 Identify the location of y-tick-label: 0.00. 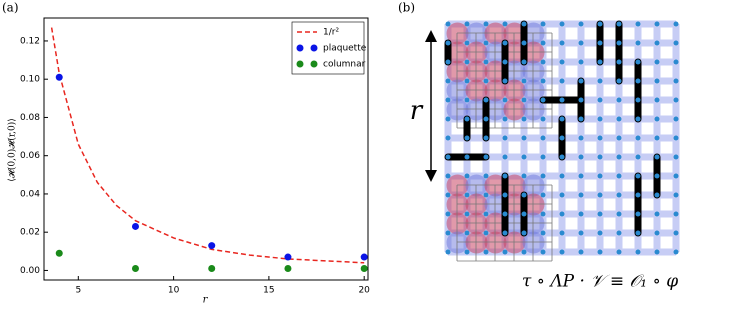
(30, 271).